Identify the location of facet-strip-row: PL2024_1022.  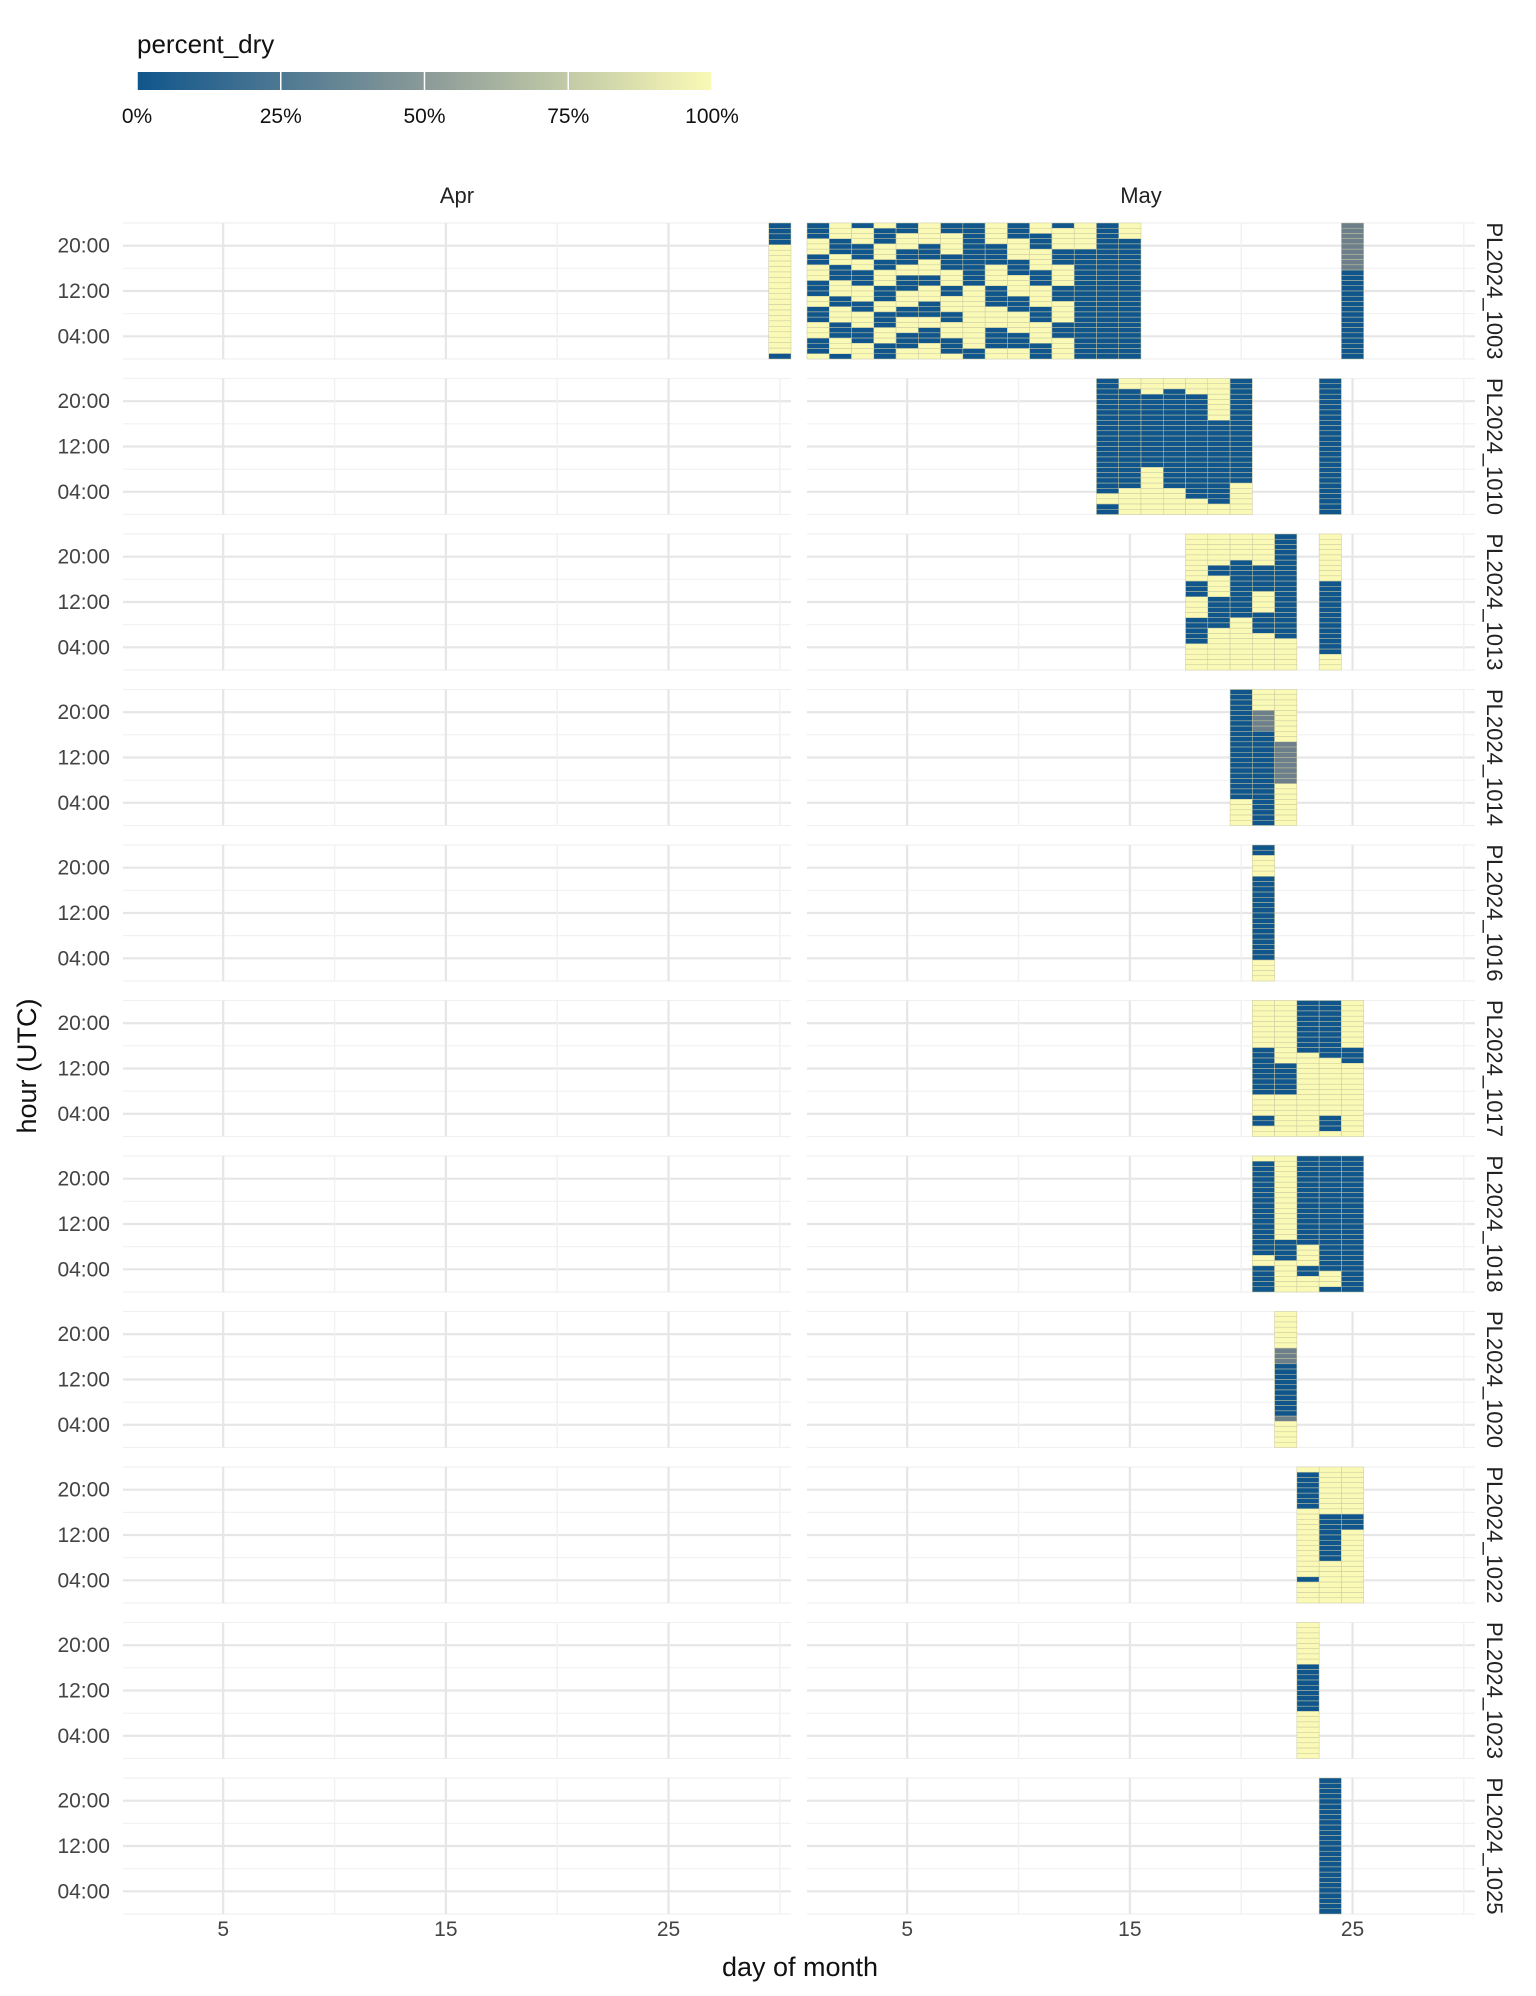
(1494, 1534).